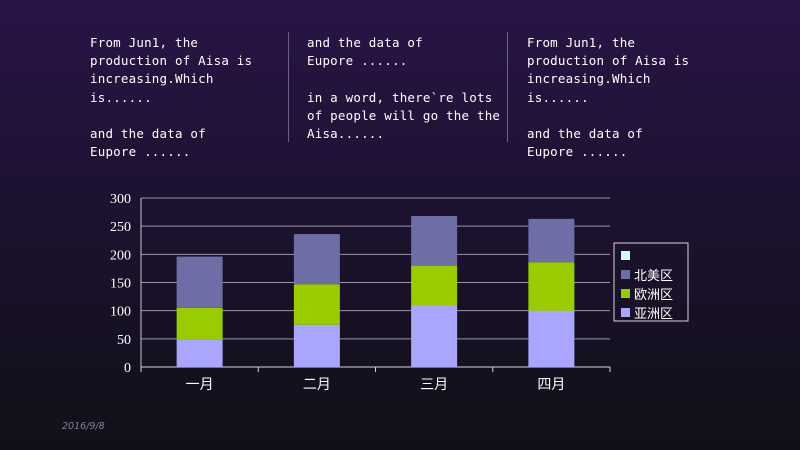 This screenshot has height=450, width=800. Describe the element at coordinates (653, 276) in the screenshot. I see `legend-label: 北美区` at that location.